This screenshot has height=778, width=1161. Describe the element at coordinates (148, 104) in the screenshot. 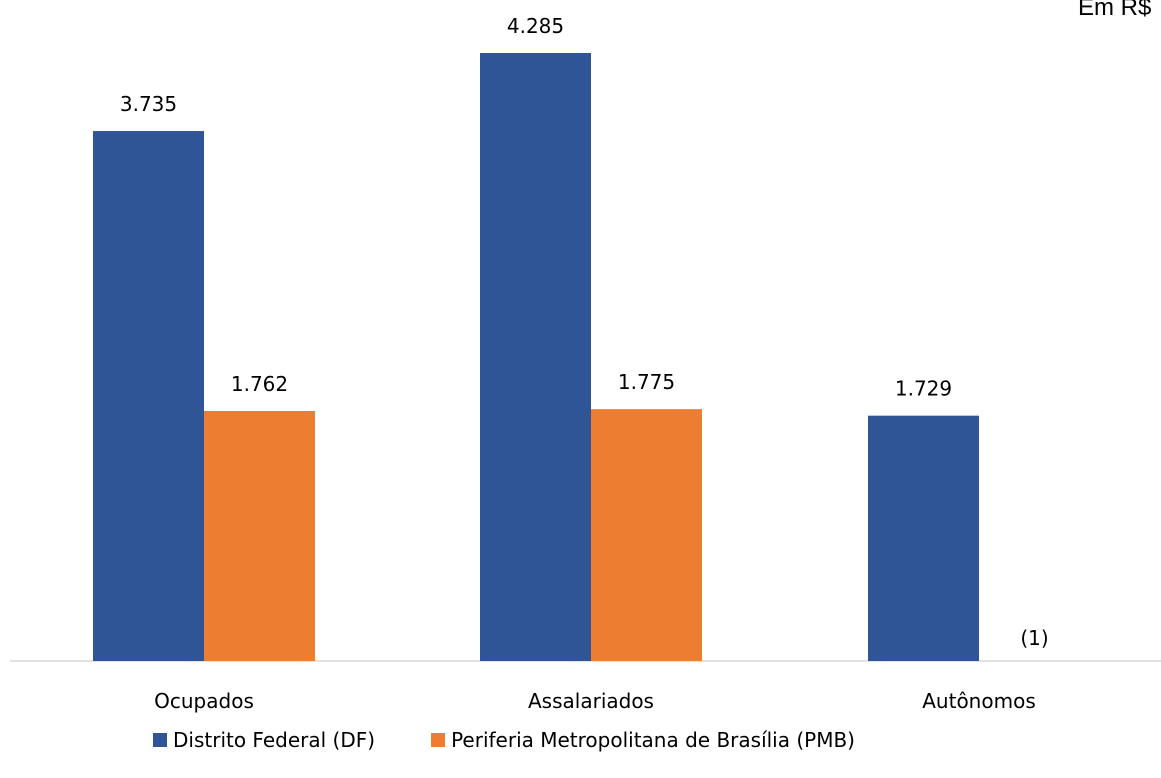

I see `data-label-df-0: 3.735` at that location.